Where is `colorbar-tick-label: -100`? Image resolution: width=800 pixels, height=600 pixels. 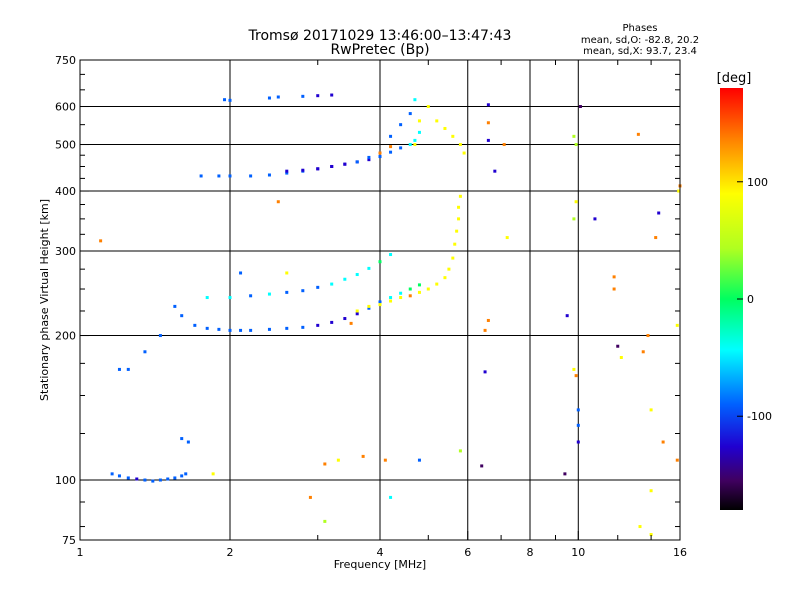 colorbar-tick-label: -100 is located at coordinates (759, 416).